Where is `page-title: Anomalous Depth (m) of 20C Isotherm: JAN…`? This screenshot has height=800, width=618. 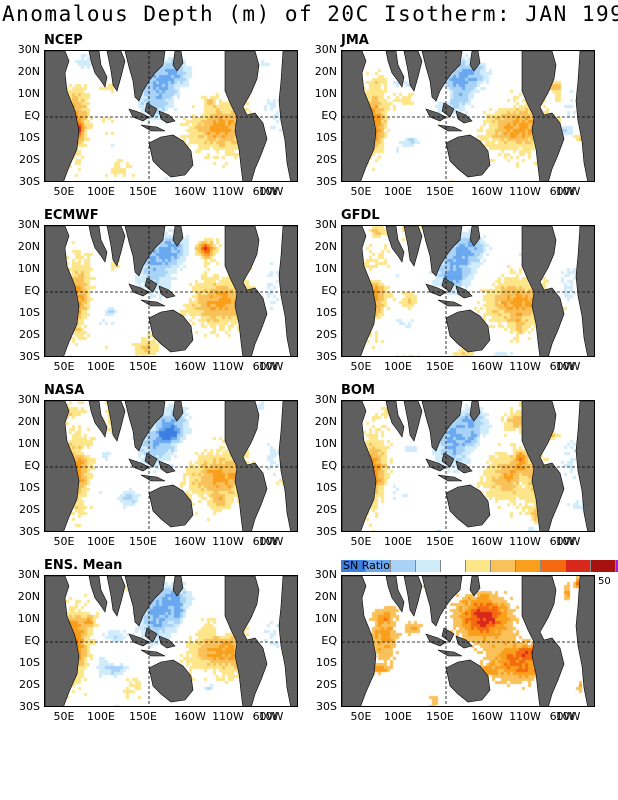 page-title: Anomalous Depth (m) of 20C Isotherm: JAN… is located at coordinates (310, 14).